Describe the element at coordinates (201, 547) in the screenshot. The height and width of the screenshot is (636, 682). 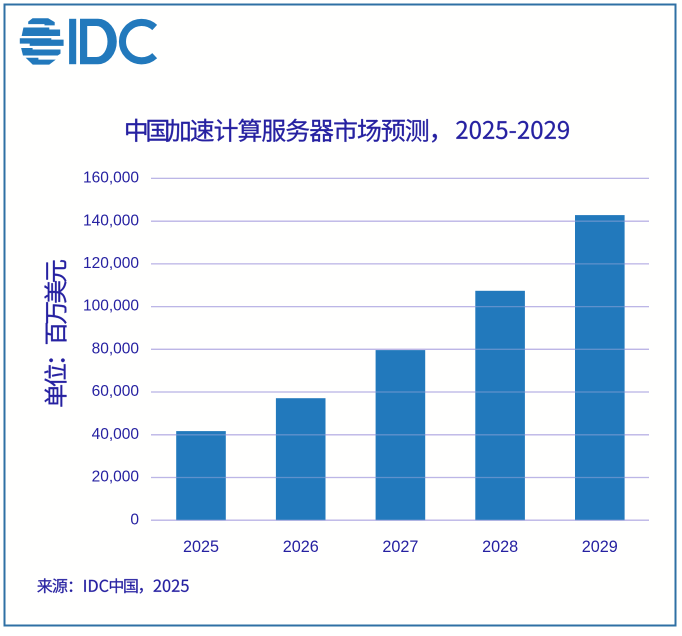
I see `svg-text: 2025` at that location.